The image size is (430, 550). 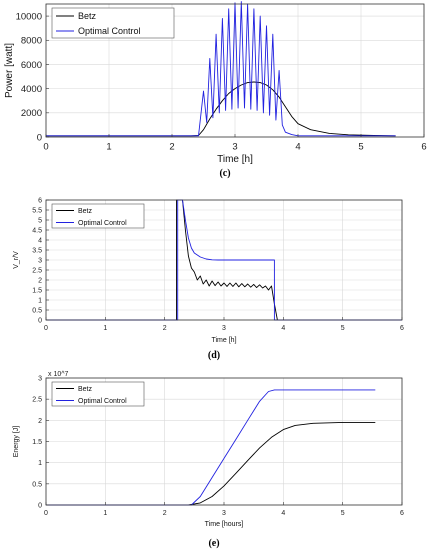 I want to click on y-tick-label: 6000, so click(x=31, y=65).